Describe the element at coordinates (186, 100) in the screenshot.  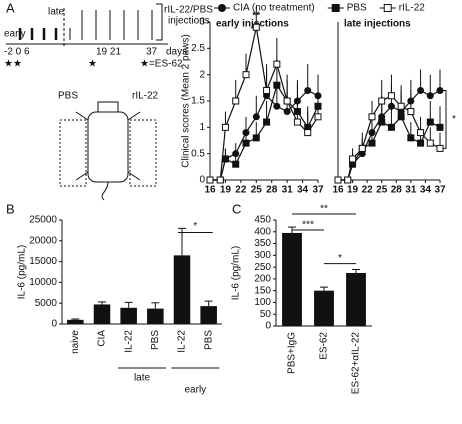
I see `y-axis-label: Clinical scores (Mean 2 paws)` at that location.